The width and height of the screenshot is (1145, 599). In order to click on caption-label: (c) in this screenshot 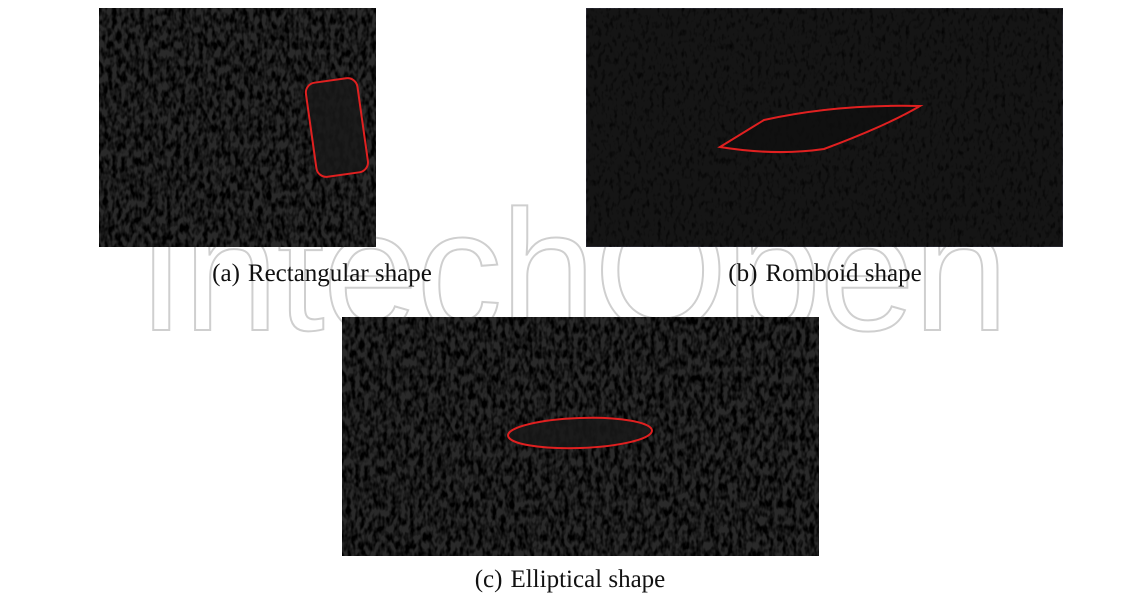, I will do `click(488, 579)`.